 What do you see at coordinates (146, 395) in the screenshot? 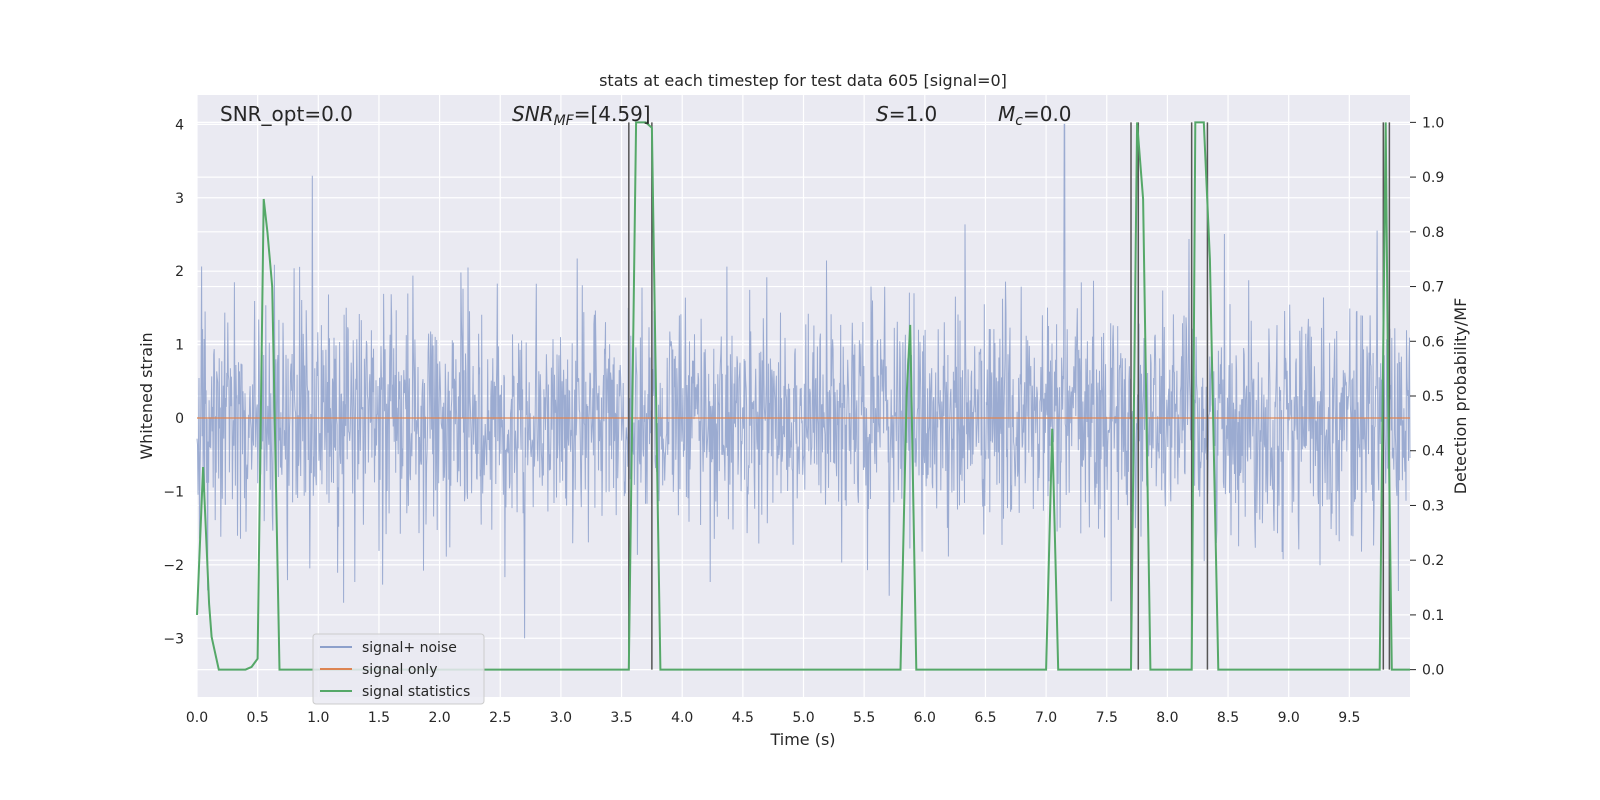
I see `y-axis-label: Whitened strain` at bounding box center [146, 395].